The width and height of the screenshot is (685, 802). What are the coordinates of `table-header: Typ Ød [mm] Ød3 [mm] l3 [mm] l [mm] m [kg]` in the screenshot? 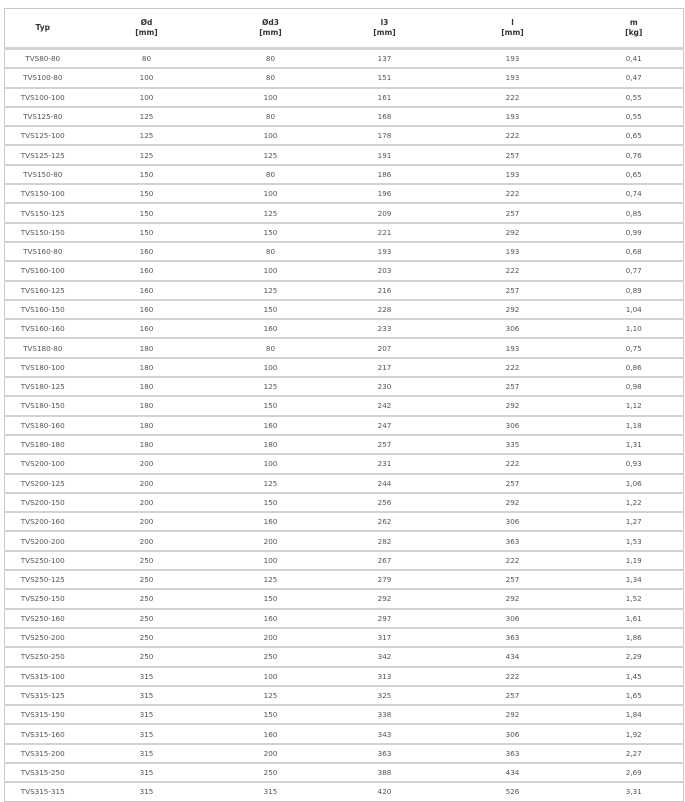 It's located at (344, 29).